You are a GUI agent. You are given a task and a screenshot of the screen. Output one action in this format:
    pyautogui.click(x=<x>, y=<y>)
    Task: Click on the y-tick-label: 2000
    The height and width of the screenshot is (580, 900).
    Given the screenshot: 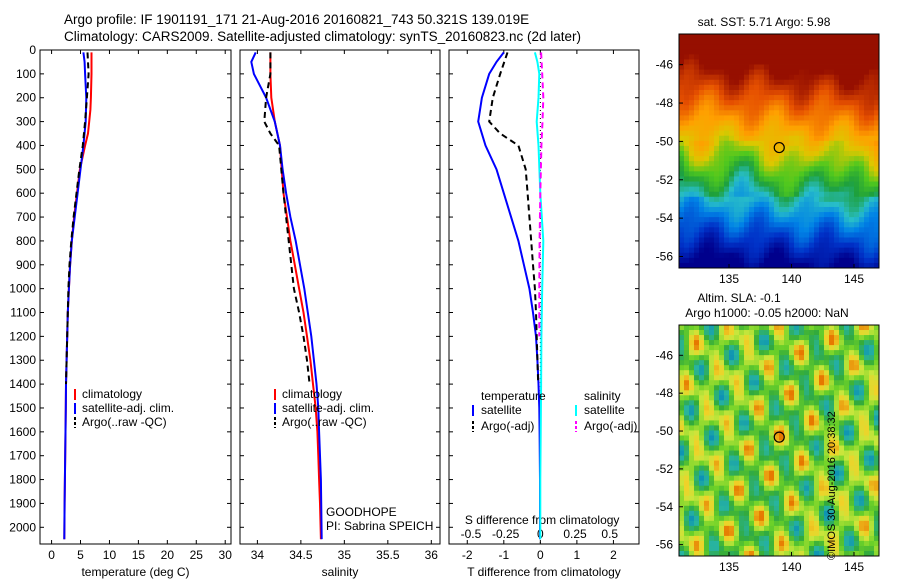 What is the action you would take?
    pyautogui.click(x=22, y=527)
    